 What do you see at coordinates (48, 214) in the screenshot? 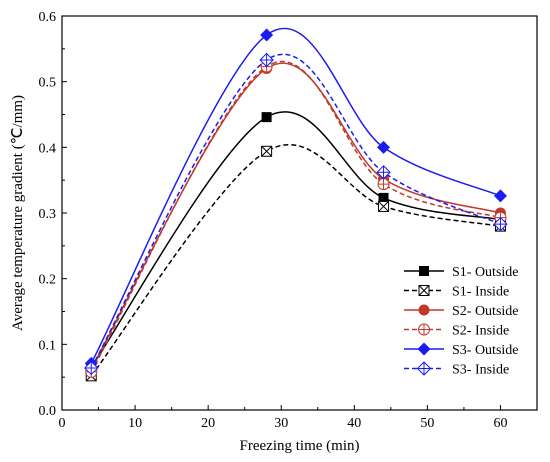
I see `y-tick-label: 0.3` at bounding box center [48, 214].